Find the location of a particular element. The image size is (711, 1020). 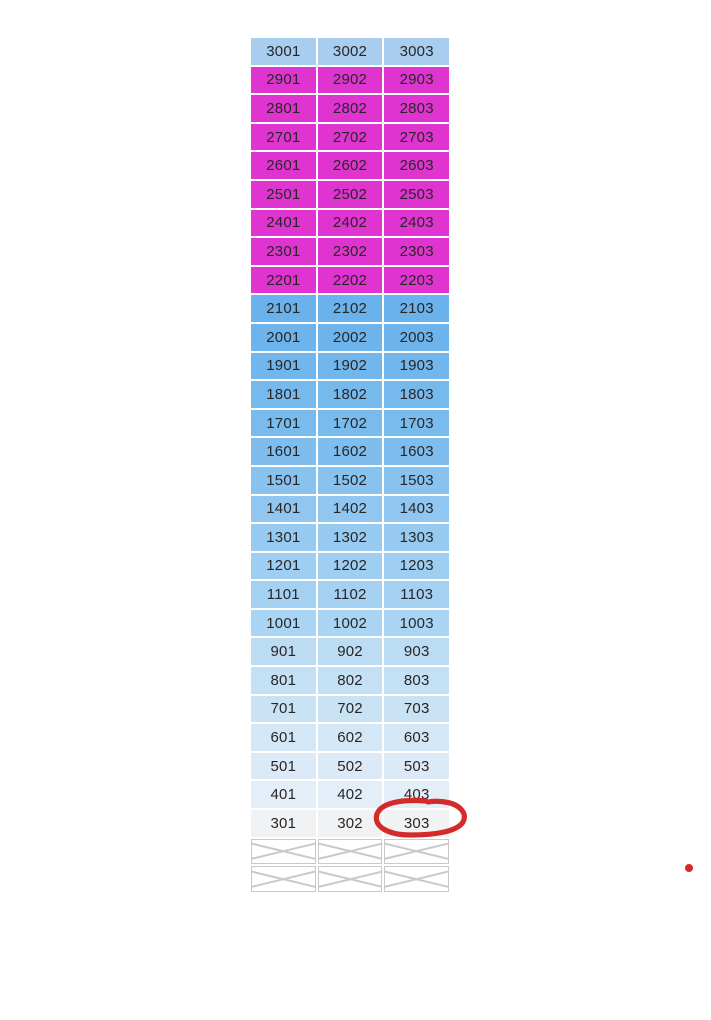

table-cell: 1103 is located at coordinates (417, 594).